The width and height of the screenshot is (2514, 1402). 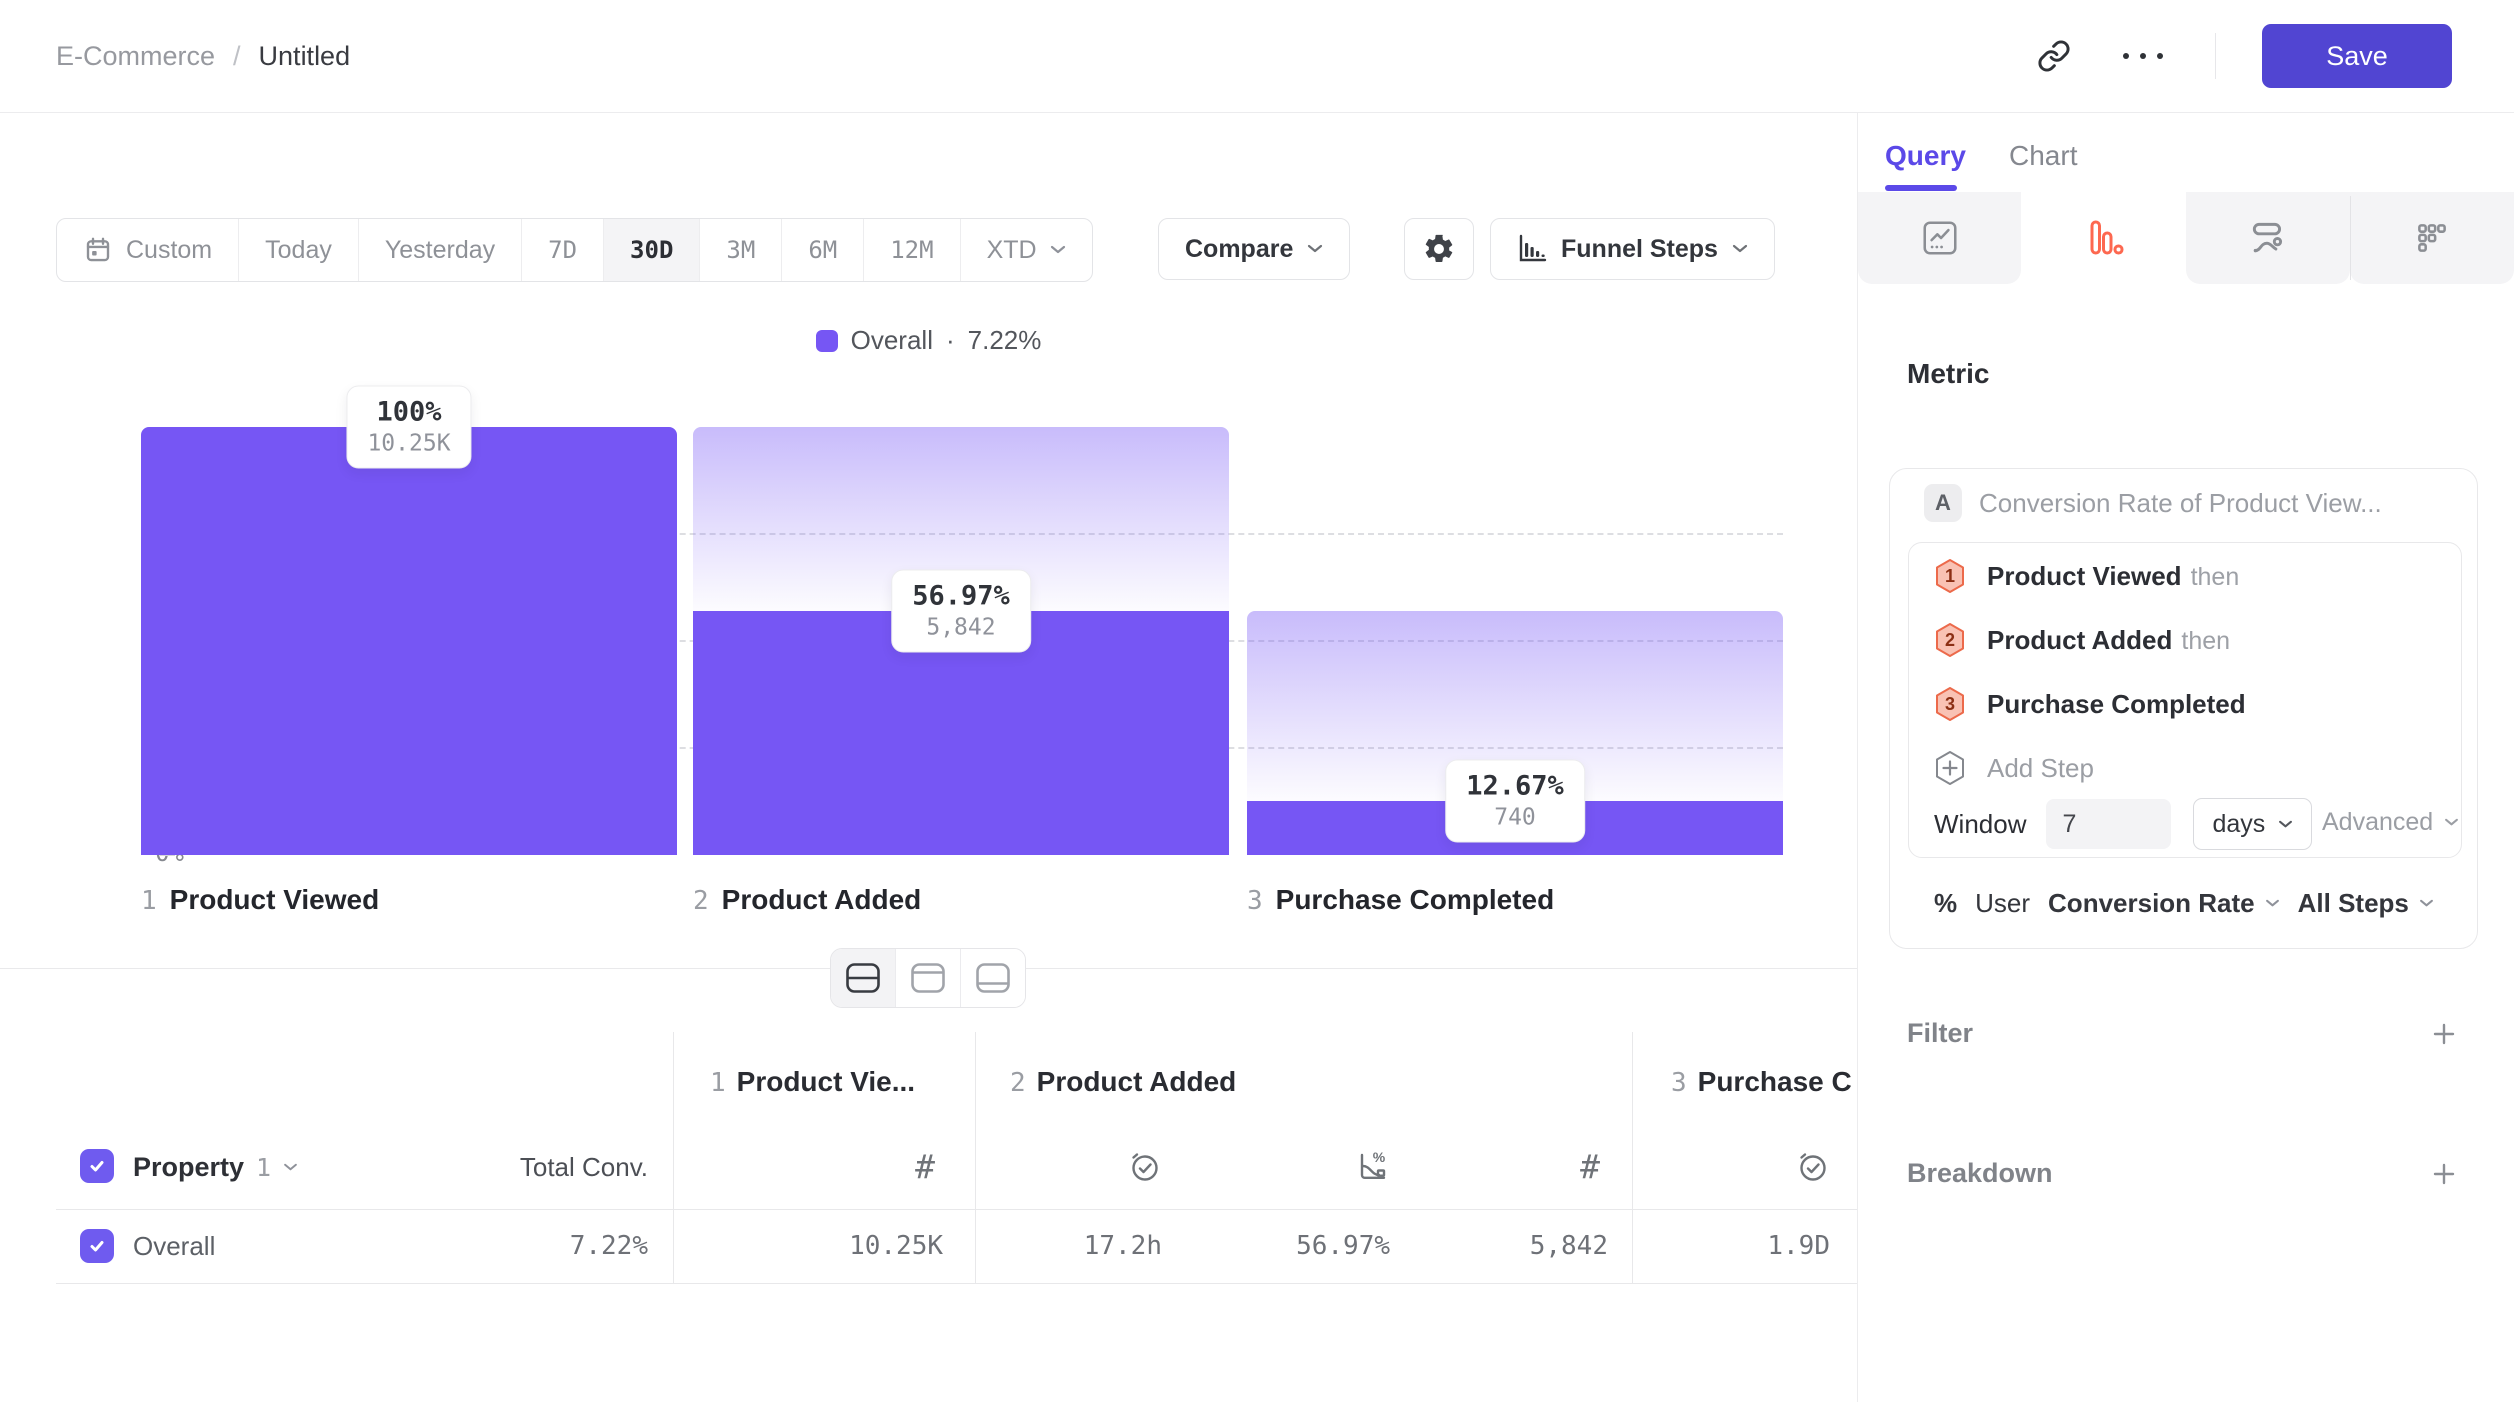 I want to click on line-chart-icon, so click(x=1939, y=238).